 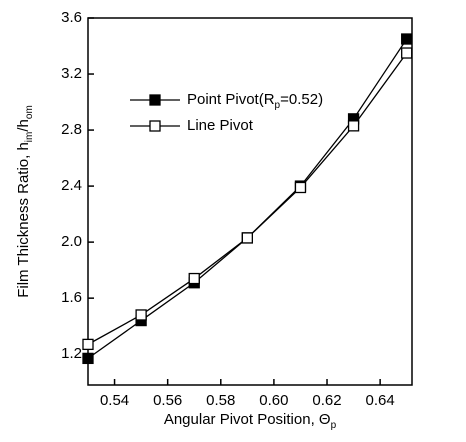 What do you see at coordinates (71, 17) in the screenshot?
I see `y-tick-label: 3.6` at bounding box center [71, 17].